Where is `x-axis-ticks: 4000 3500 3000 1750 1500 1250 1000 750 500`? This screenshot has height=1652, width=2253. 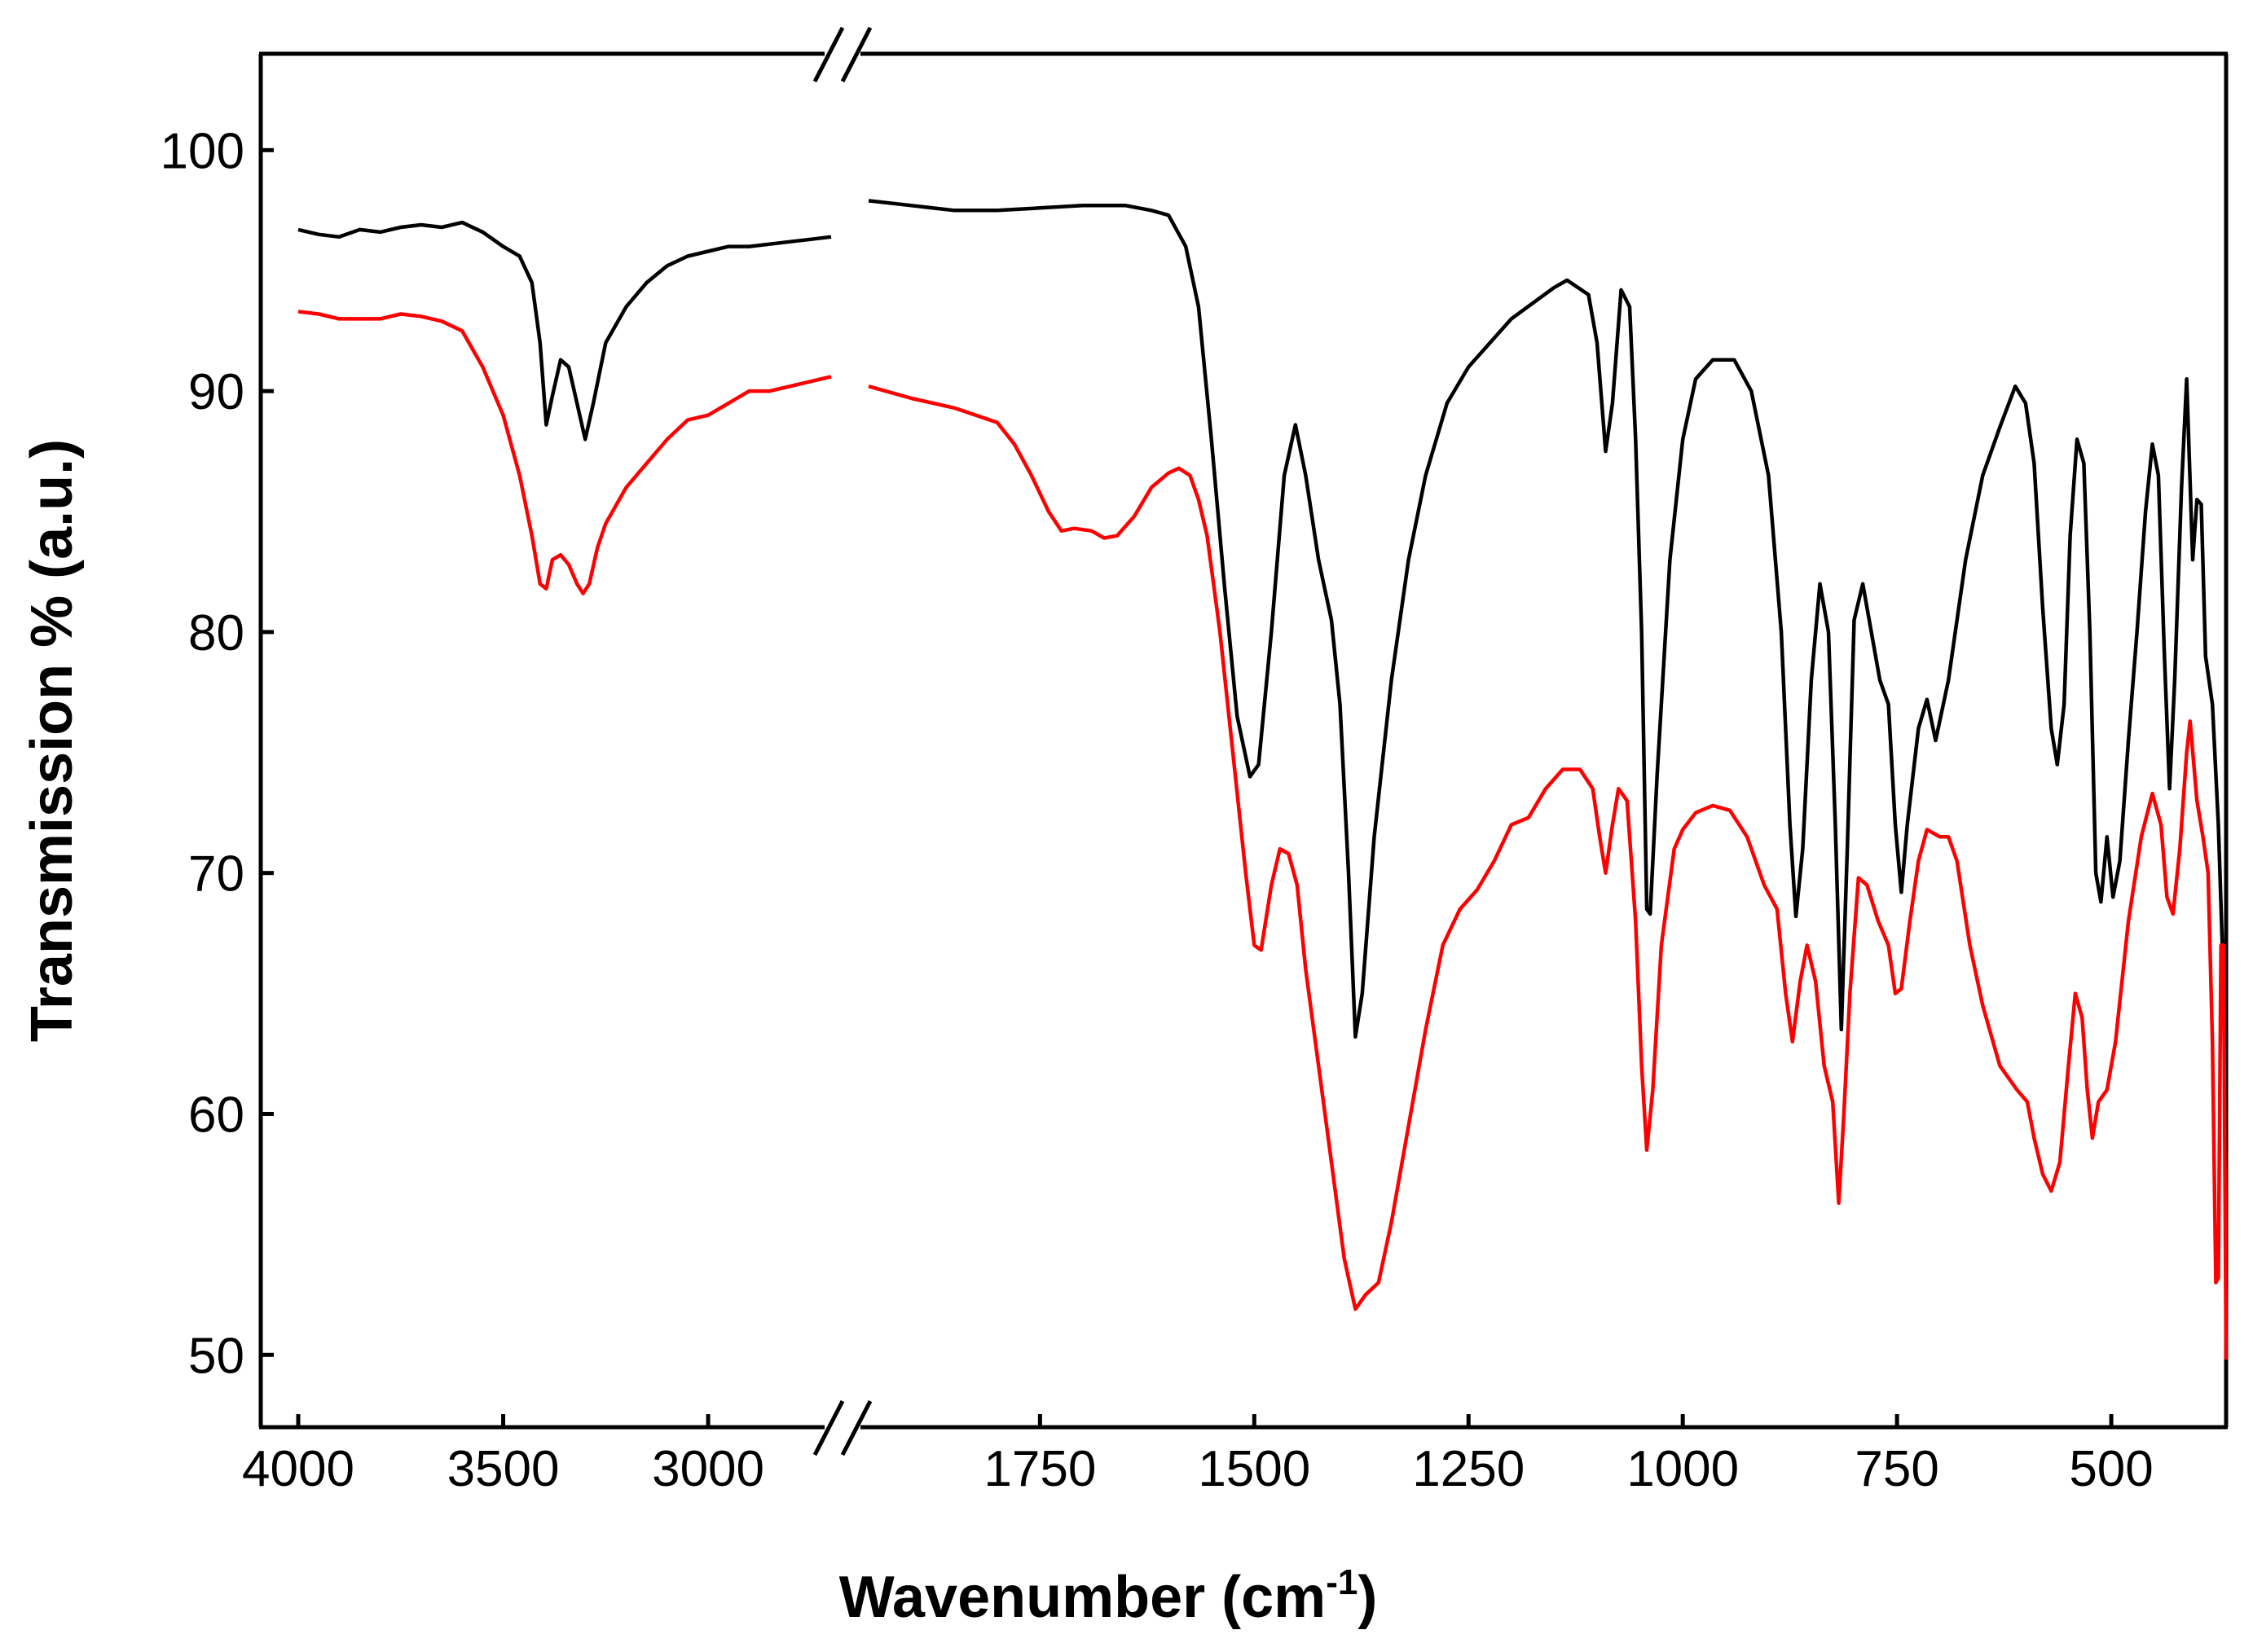 x-axis-ticks: 4000 3500 3000 1750 1500 1250 1000 750 500 is located at coordinates (1198, 1455).